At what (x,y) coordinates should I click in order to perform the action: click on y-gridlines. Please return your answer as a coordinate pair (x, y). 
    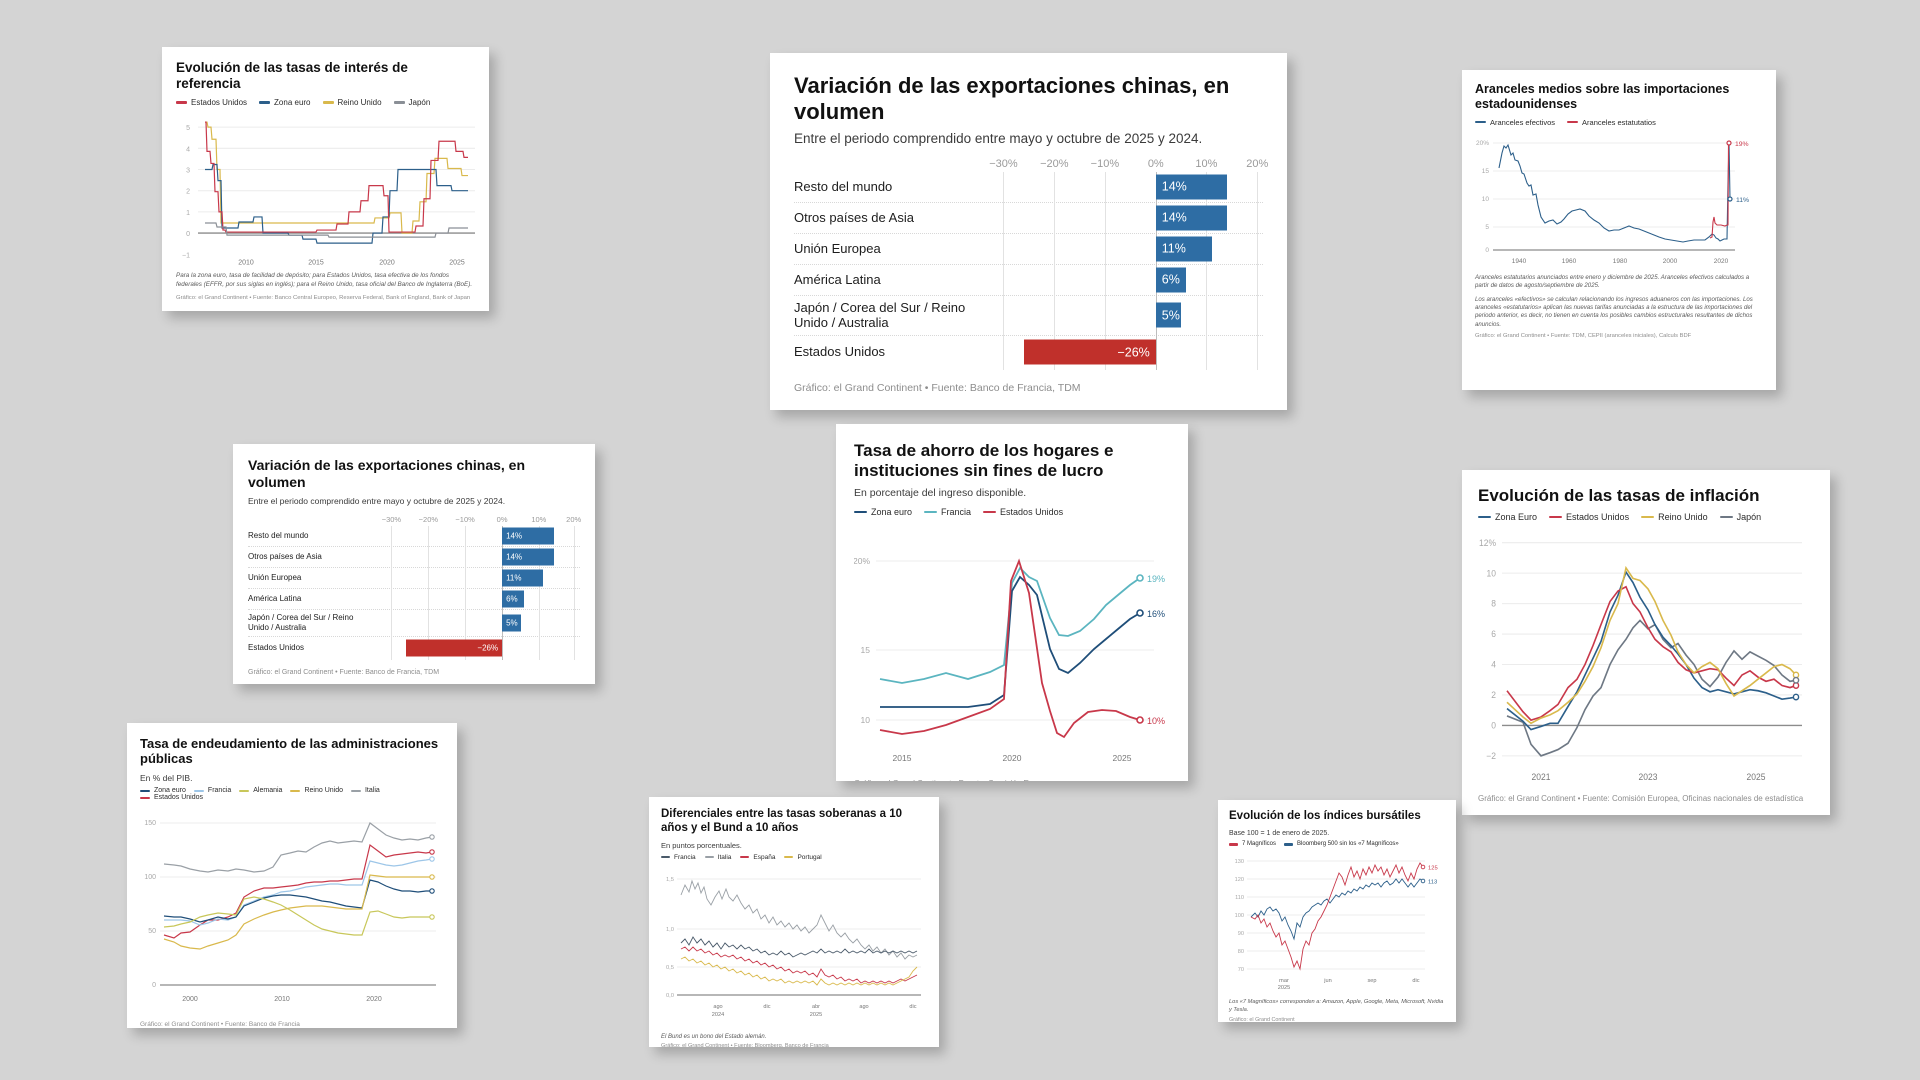
    Looking at the image, I should click on (1336, 915).